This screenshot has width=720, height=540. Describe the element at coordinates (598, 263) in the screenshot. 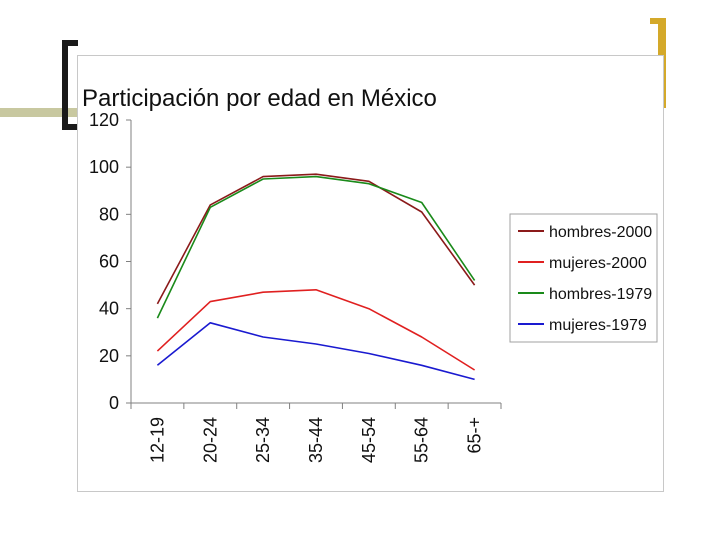

I see `legend-label-mujeres-2000: mujeres-2000` at that location.